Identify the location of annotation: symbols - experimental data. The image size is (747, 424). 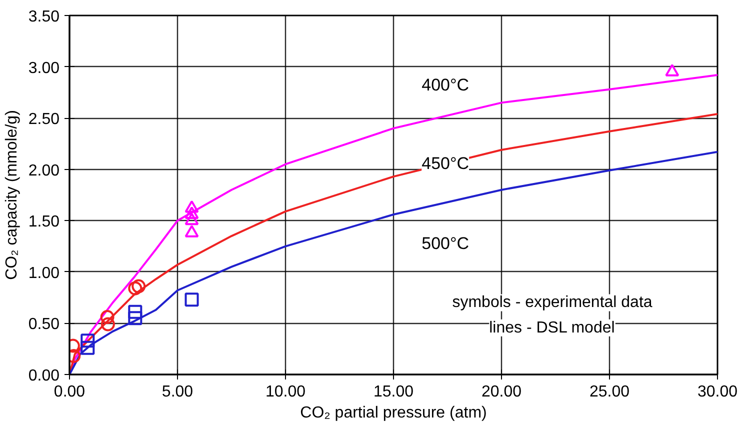
(552, 303).